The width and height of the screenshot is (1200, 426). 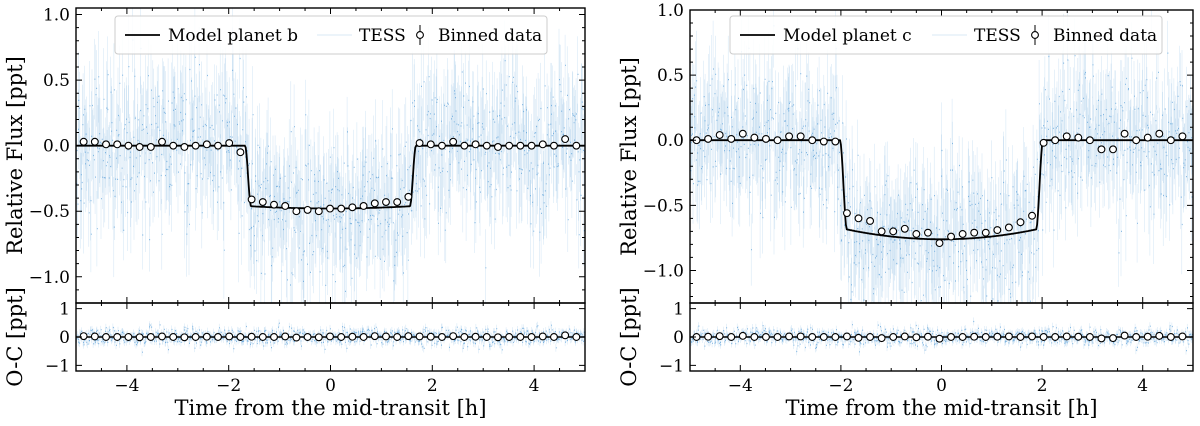 What do you see at coordinates (663, 271) in the screenshot?
I see `y-tick-label: −1.0` at bounding box center [663, 271].